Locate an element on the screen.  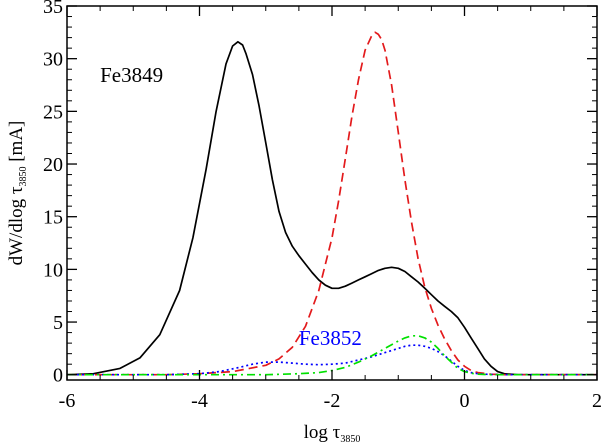
x-axis-title-subscript: 3850 is located at coordinates (350, 438).